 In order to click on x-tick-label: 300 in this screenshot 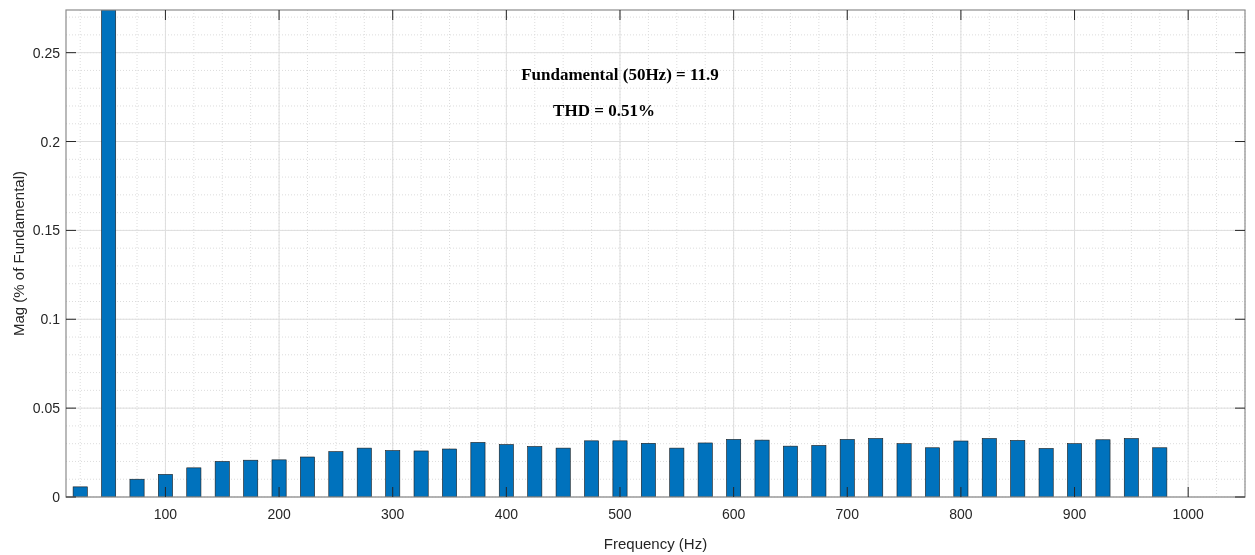, I will do `click(393, 514)`.